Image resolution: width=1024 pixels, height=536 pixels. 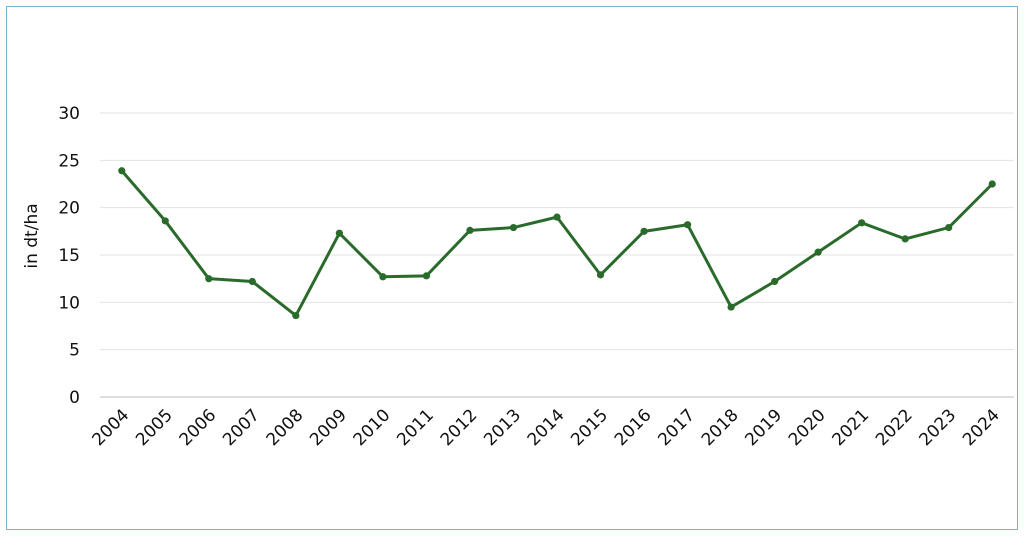 I want to click on x-tick-label: 2005, so click(x=154, y=427).